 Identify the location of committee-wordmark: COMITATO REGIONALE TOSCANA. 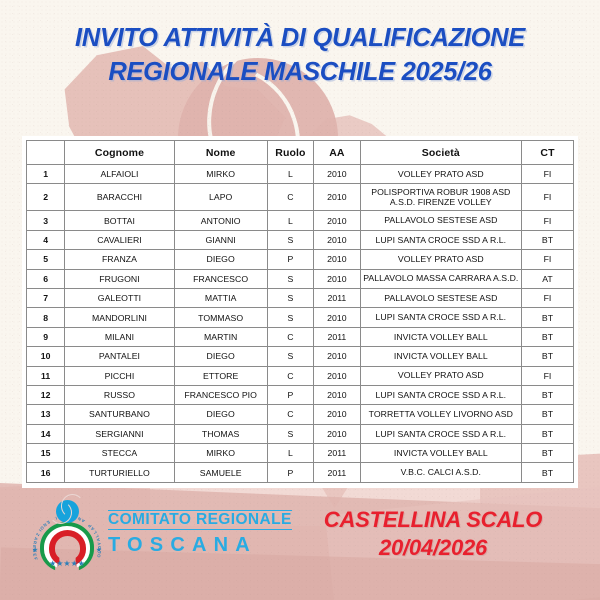
(200, 533).